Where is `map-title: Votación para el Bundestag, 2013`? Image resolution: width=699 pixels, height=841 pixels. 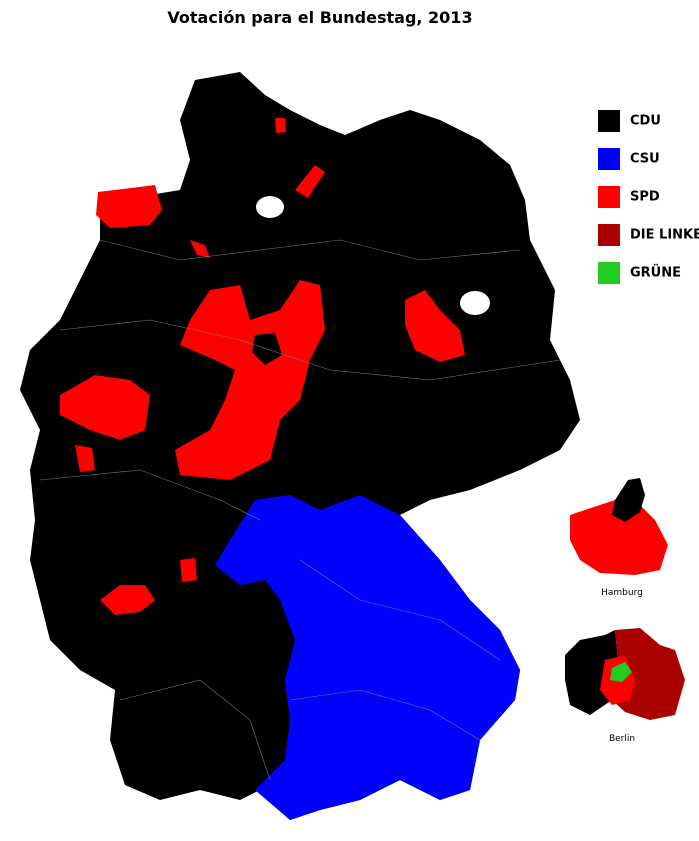 map-title: Votación para el Bundestag, 2013 is located at coordinates (319, 17).